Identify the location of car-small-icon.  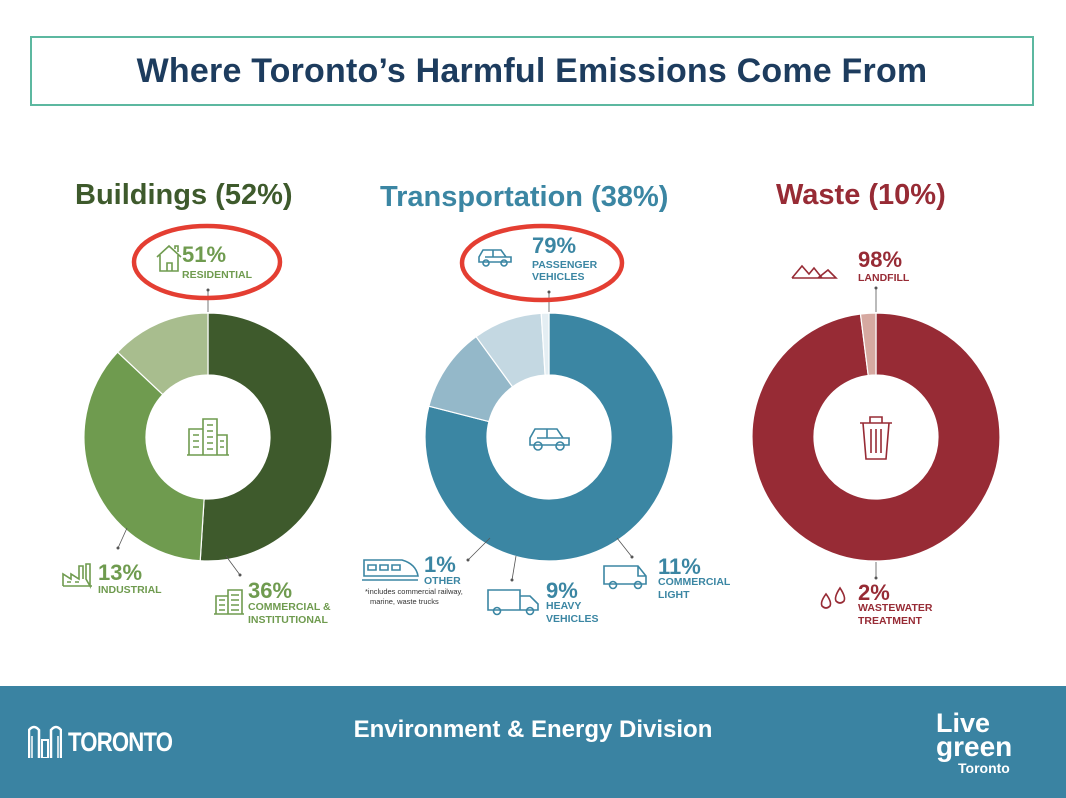
(495, 258).